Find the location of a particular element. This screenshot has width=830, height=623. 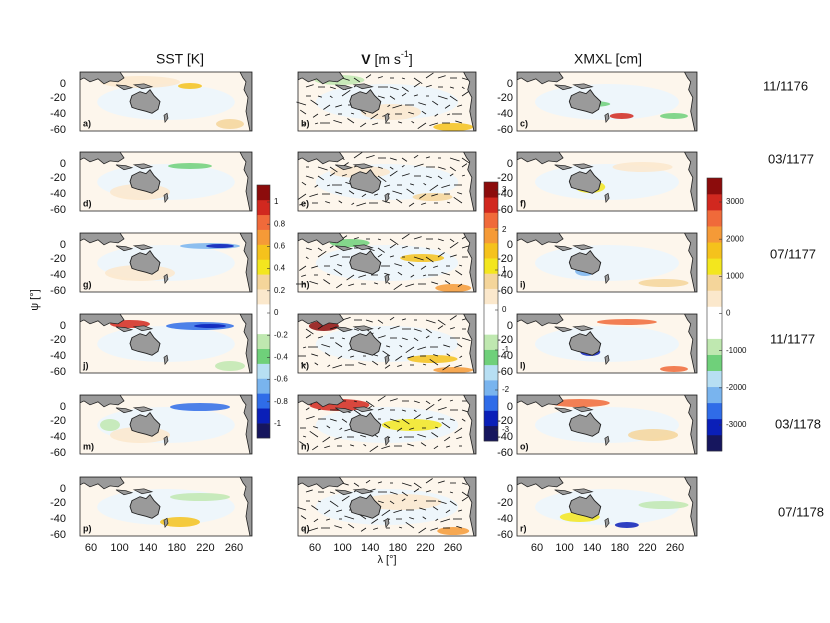

colorbar-frame is located at coordinates (263, 311).